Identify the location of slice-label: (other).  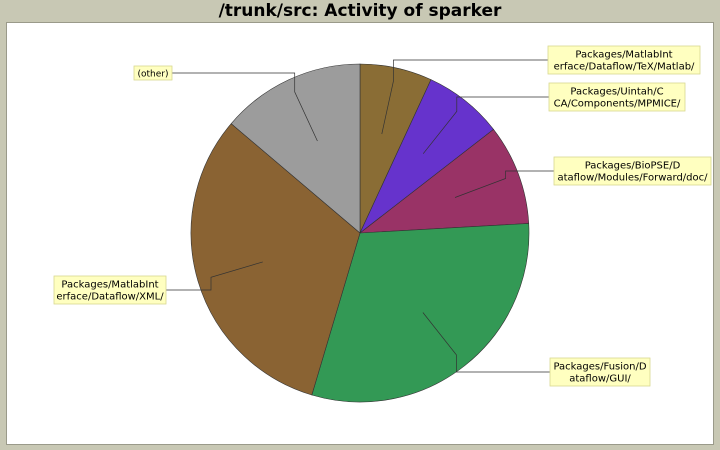
(153, 75).